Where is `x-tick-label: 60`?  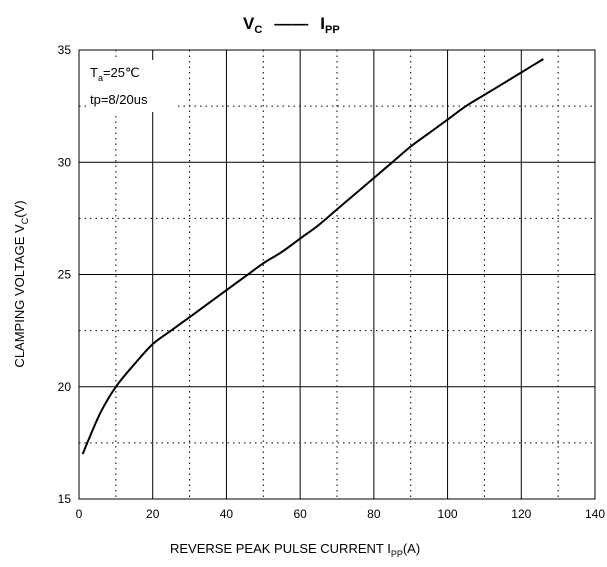
x-tick-label: 60 is located at coordinates (300, 514).